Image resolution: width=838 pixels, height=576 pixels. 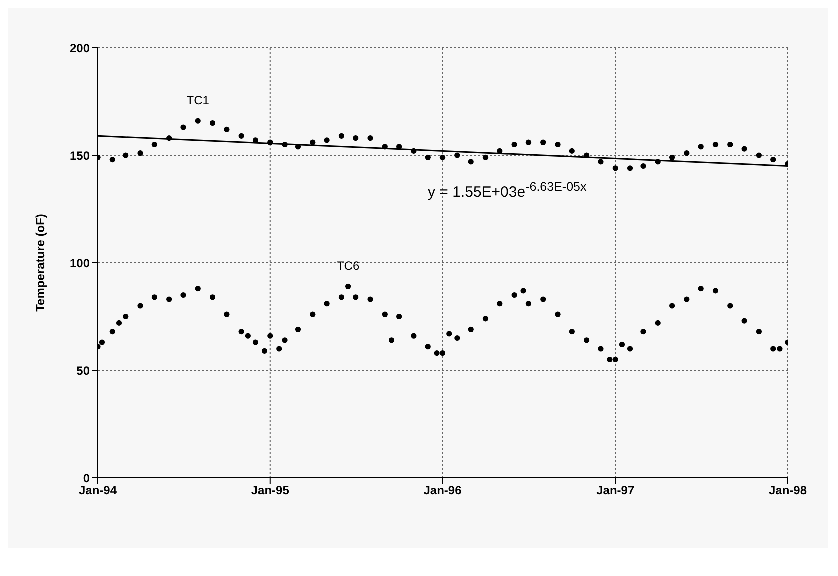 What do you see at coordinates (270, 491) in the screenshot?
I see `x-tick-label: Jan-95` at bounding box center [270, 491].